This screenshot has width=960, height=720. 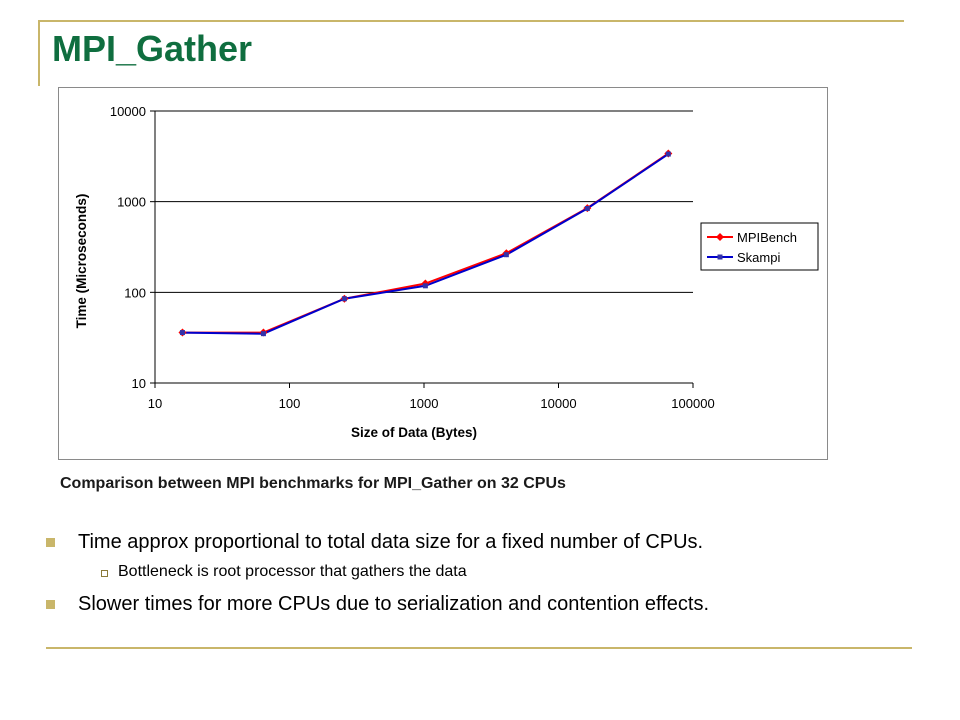 I want to click on sub-bullet-square-icon, so click(x=104, y=573).